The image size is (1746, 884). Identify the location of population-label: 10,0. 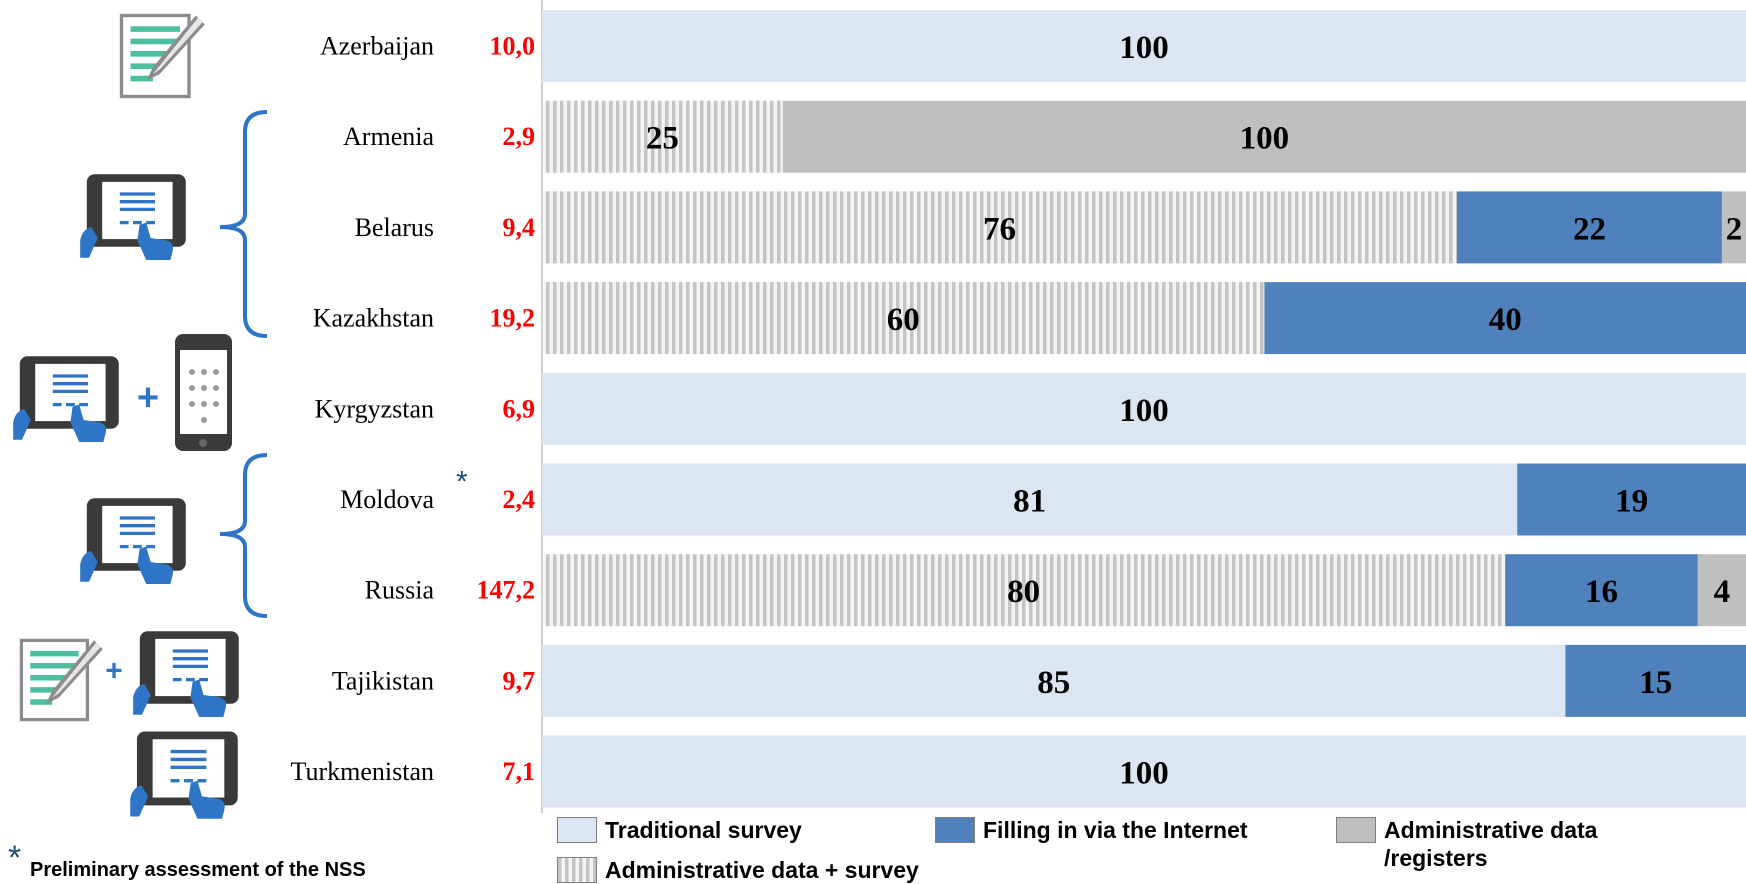
(513, 46).